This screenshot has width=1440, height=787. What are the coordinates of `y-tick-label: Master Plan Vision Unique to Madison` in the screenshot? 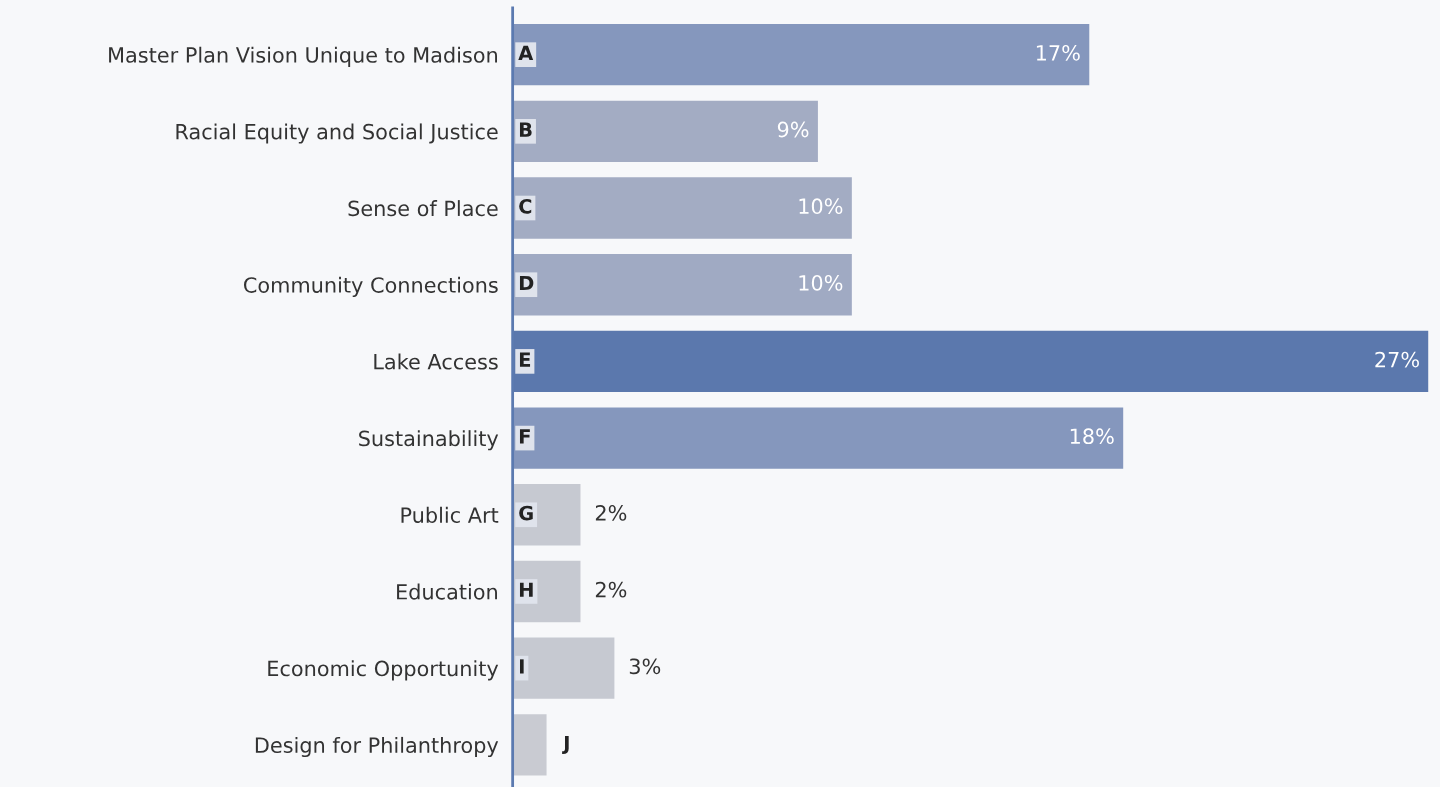 It's located at (303, 56).